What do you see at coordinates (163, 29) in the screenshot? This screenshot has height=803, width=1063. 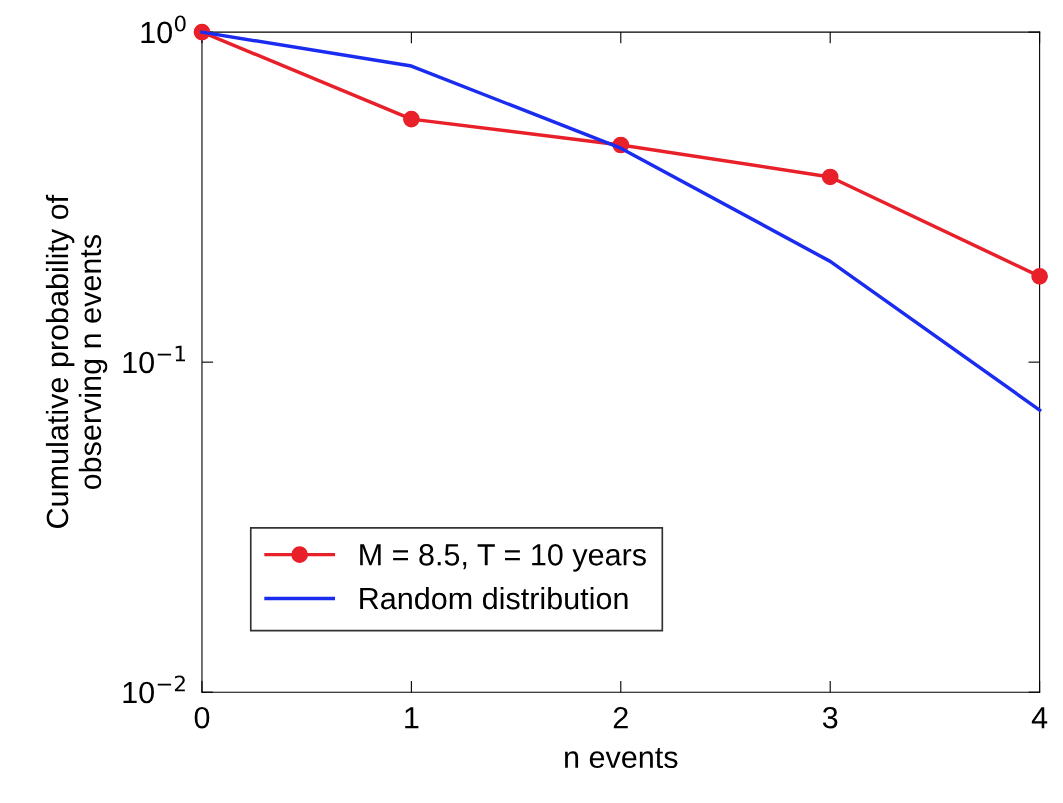 I see `y-tick-label: 10$^{0}$` at bounding box center [163, 29].